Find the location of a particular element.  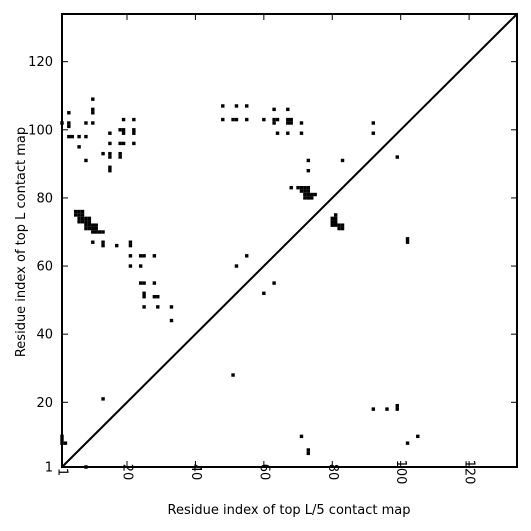

y-tick-label: 1 is located at coordinates (49, 468).